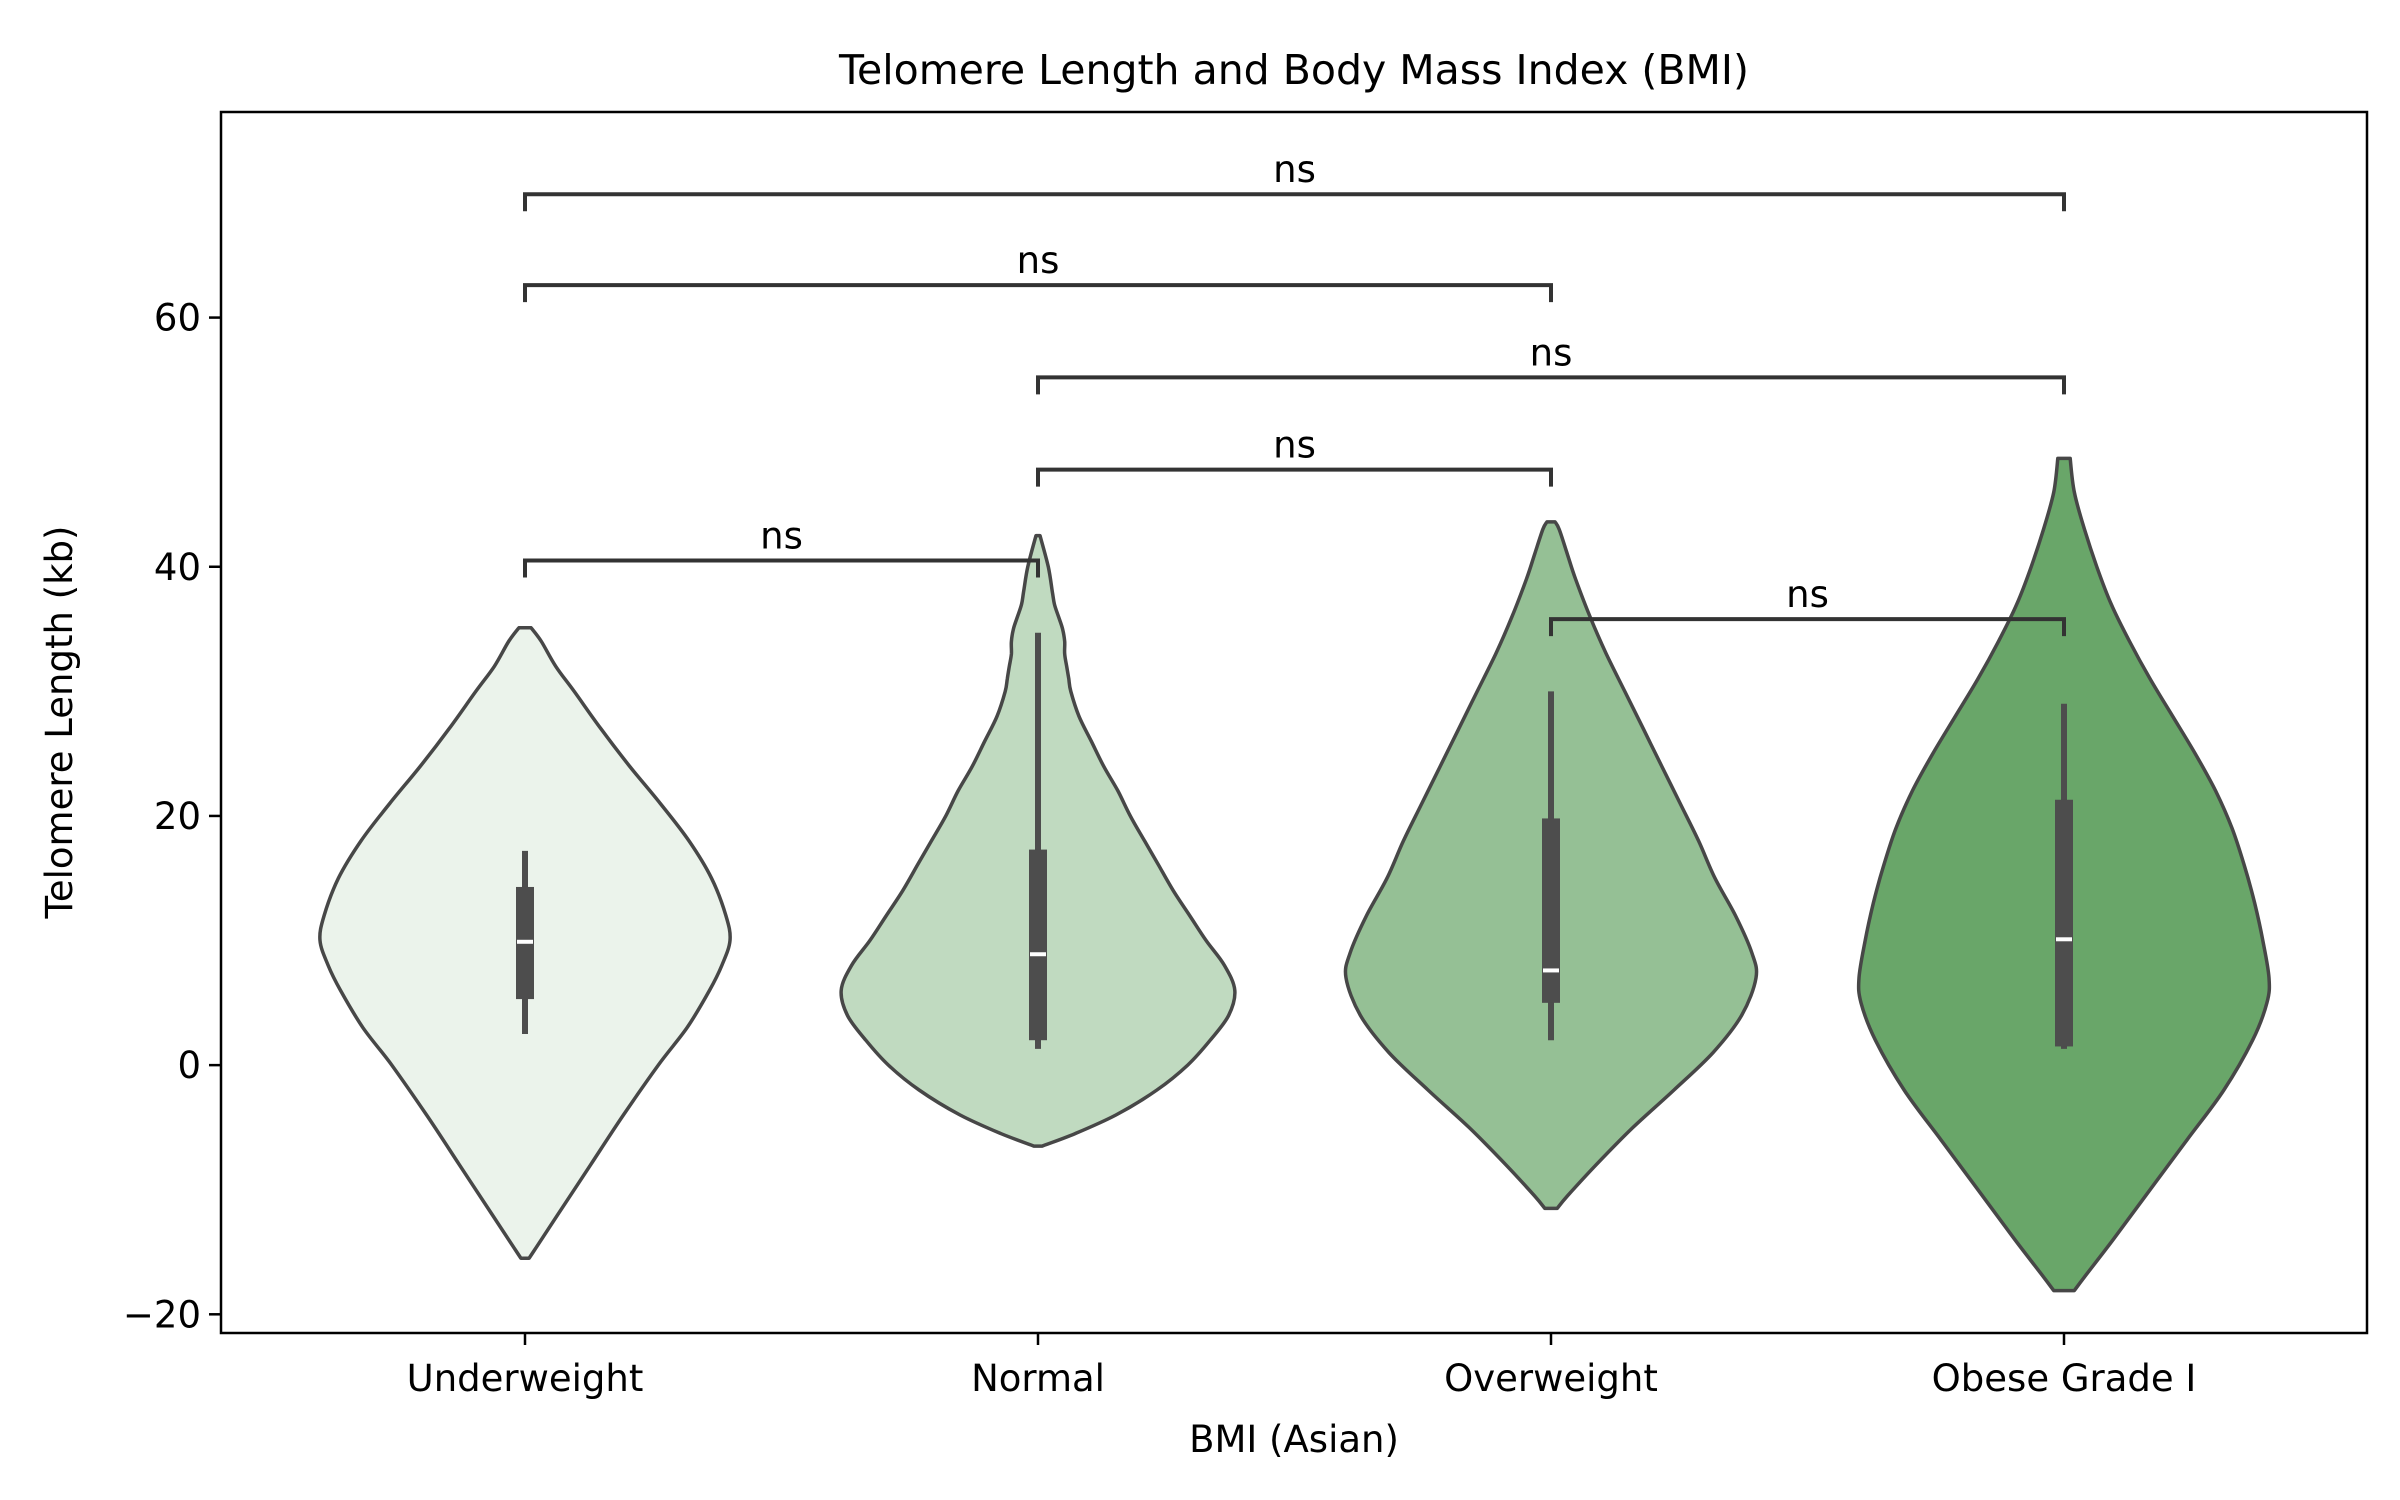  I want to click on y-axis-label: Telomere Length (kb), so click(59, 723).